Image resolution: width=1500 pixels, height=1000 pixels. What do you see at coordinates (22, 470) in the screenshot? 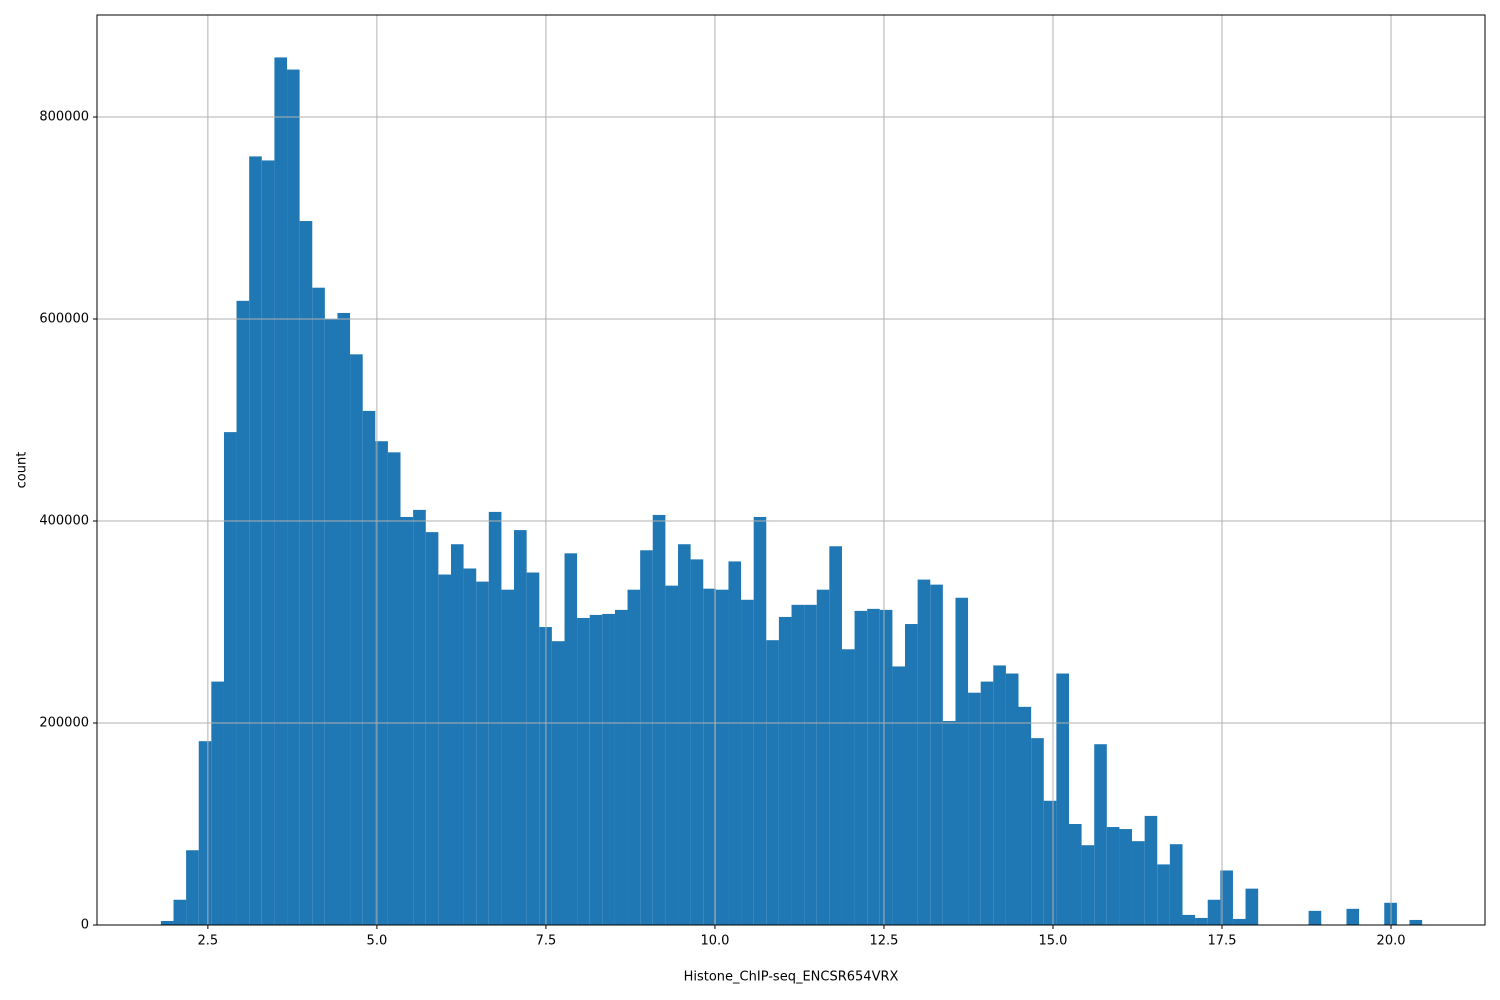
I see `y-axis-label: count` at bounding box center [22, 470].